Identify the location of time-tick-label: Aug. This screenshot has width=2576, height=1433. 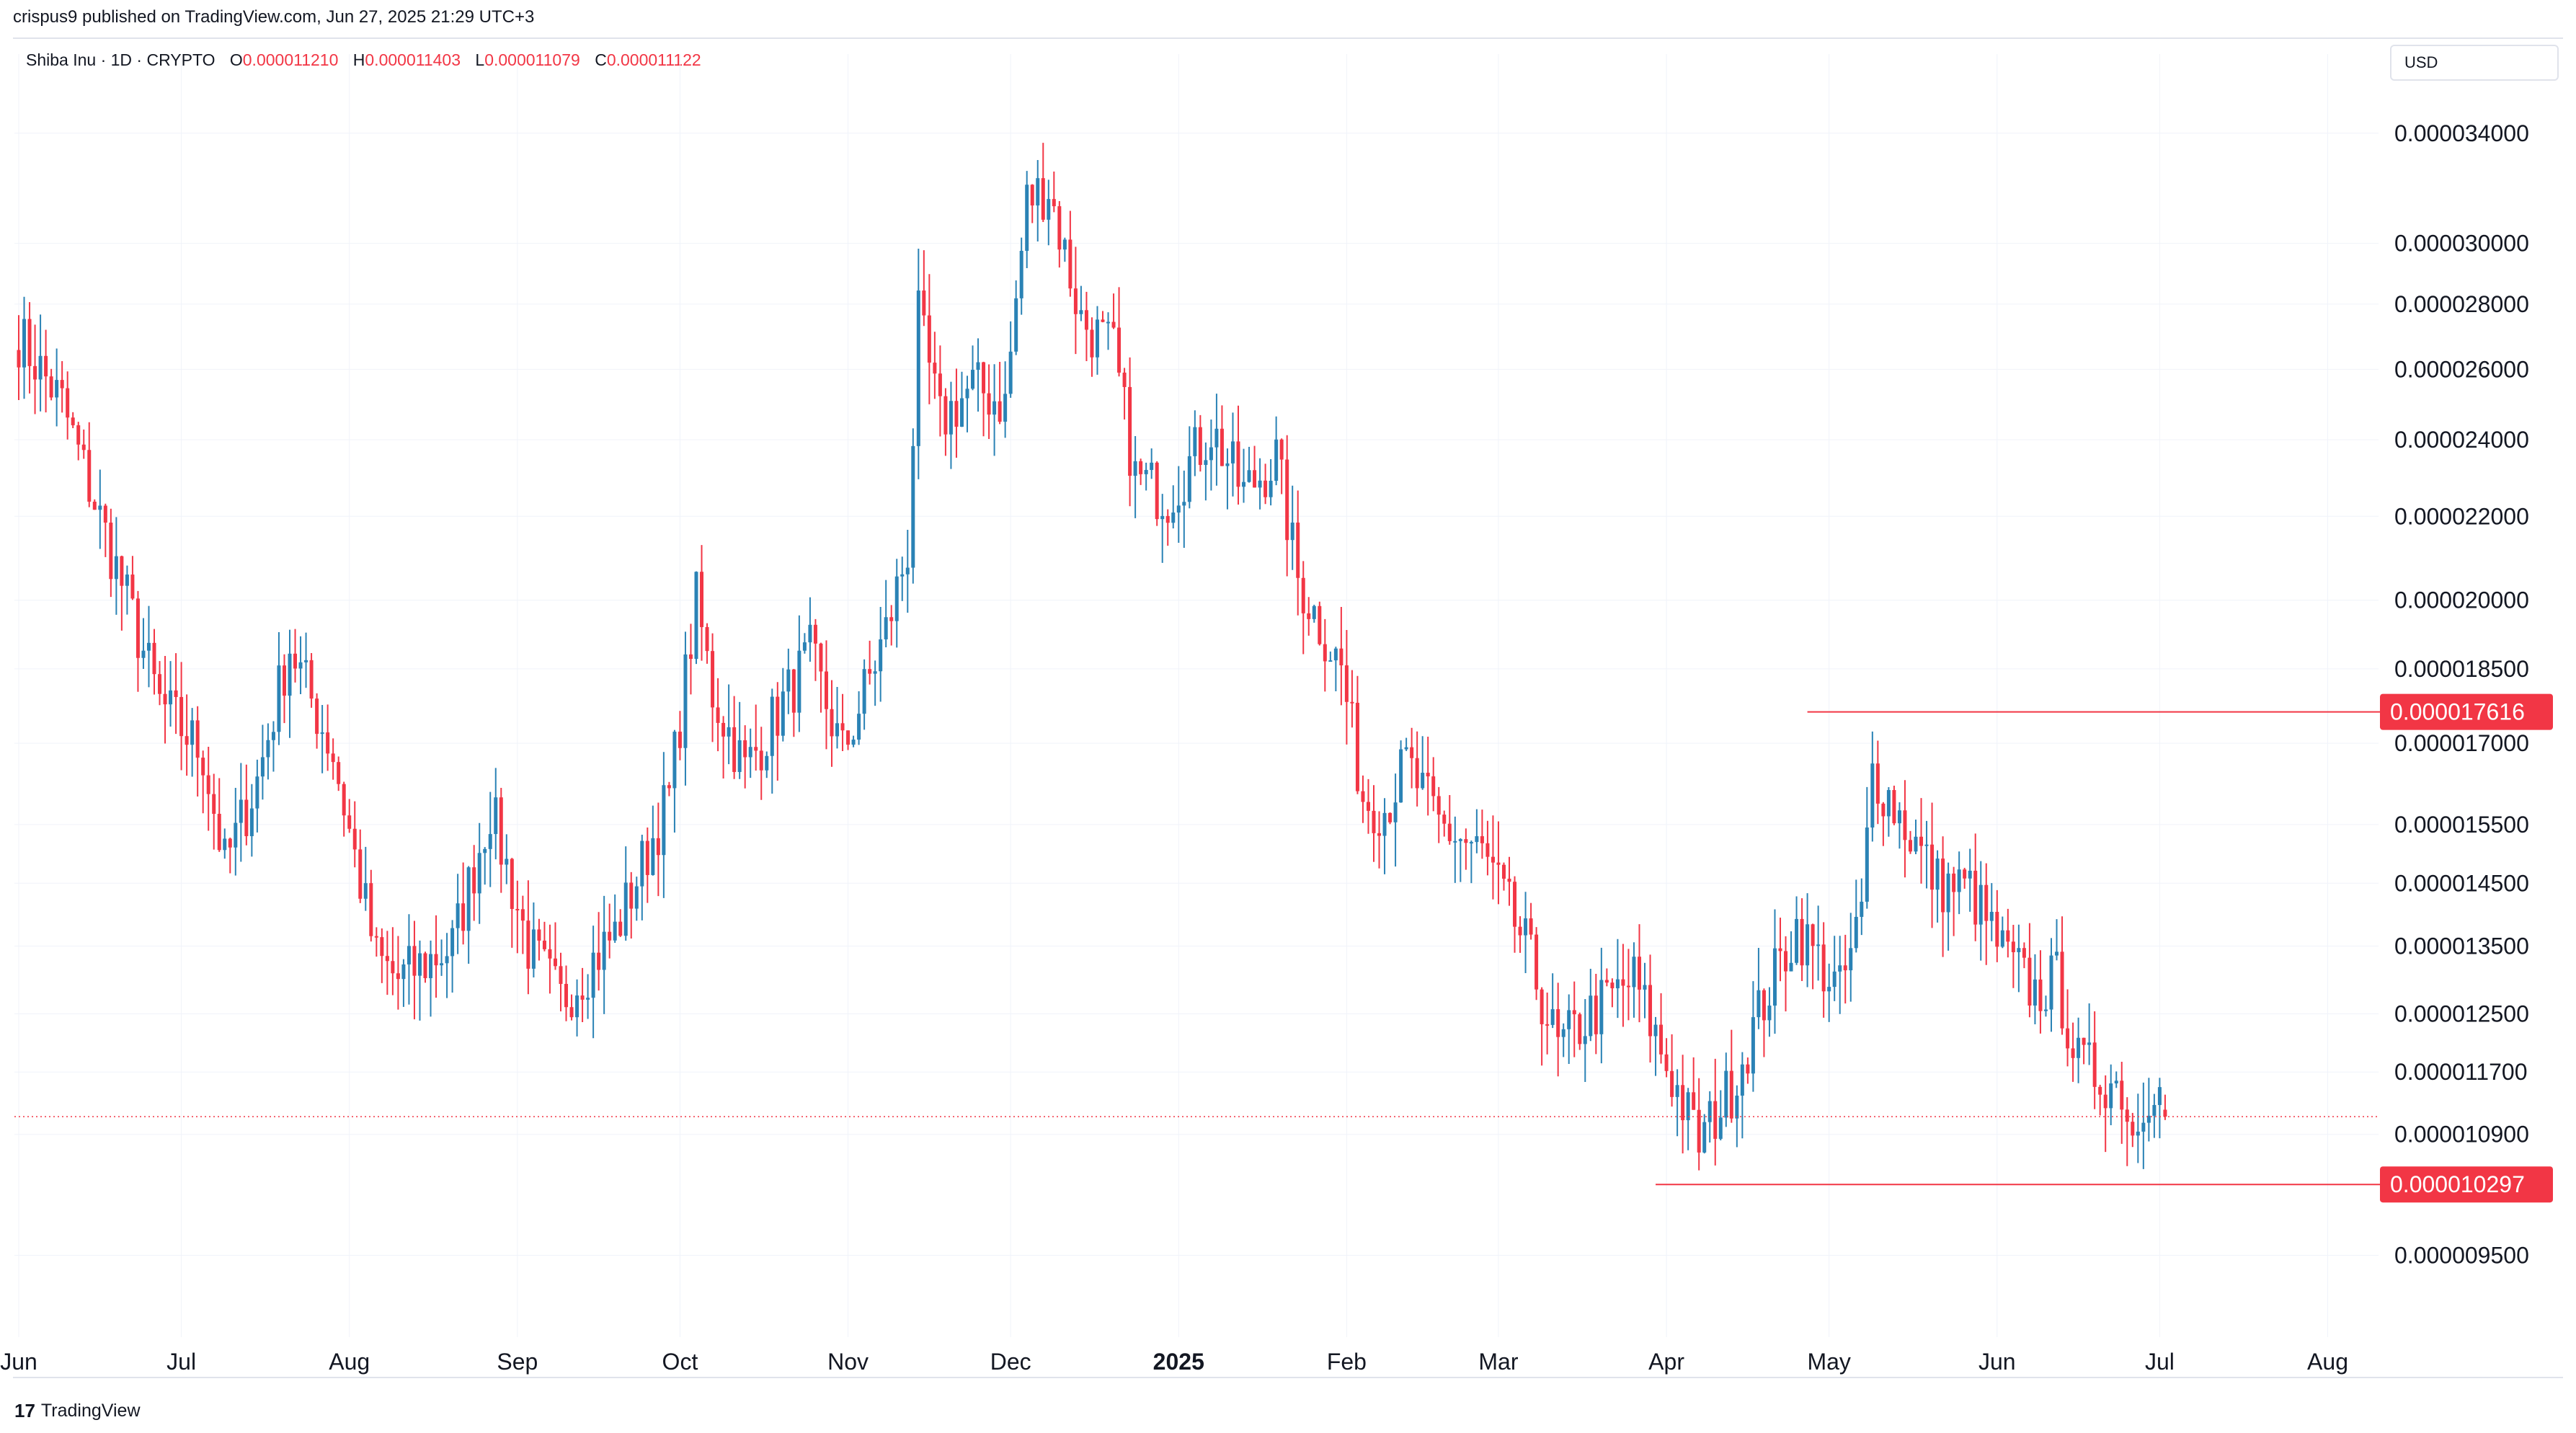
(349, 1362).